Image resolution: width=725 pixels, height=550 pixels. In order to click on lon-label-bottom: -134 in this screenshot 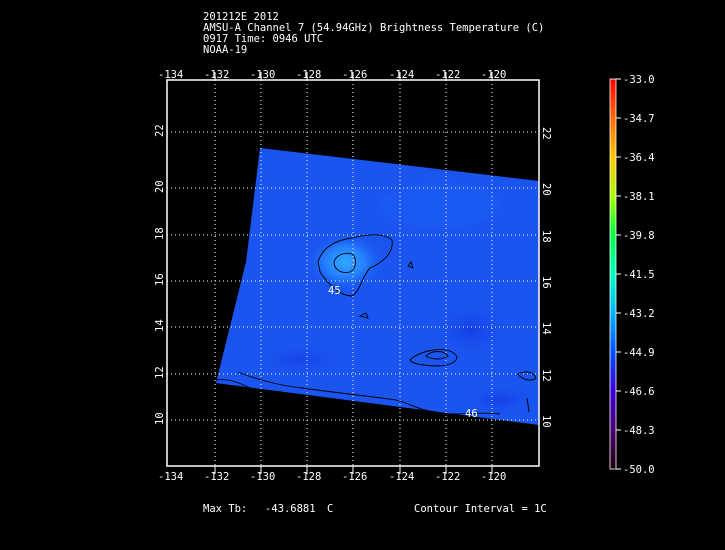, I will do `click(170, 477)`.